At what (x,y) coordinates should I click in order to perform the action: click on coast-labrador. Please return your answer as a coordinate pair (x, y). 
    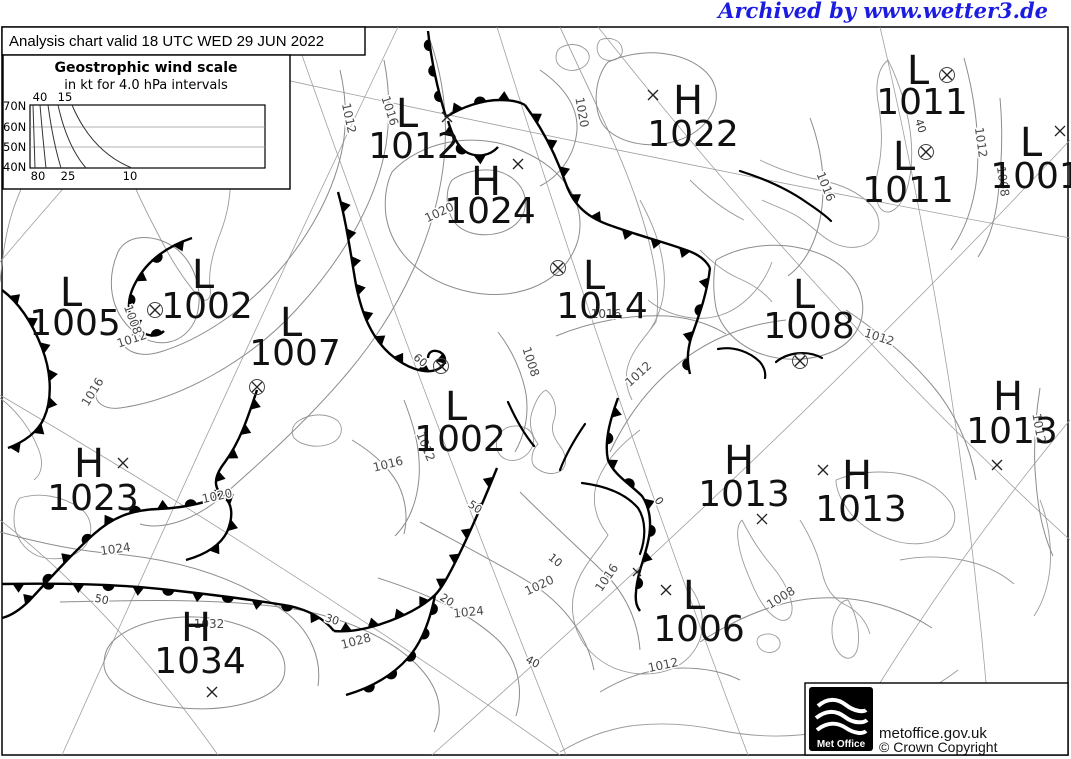
    Looking at the image, I should click on (21, 439).